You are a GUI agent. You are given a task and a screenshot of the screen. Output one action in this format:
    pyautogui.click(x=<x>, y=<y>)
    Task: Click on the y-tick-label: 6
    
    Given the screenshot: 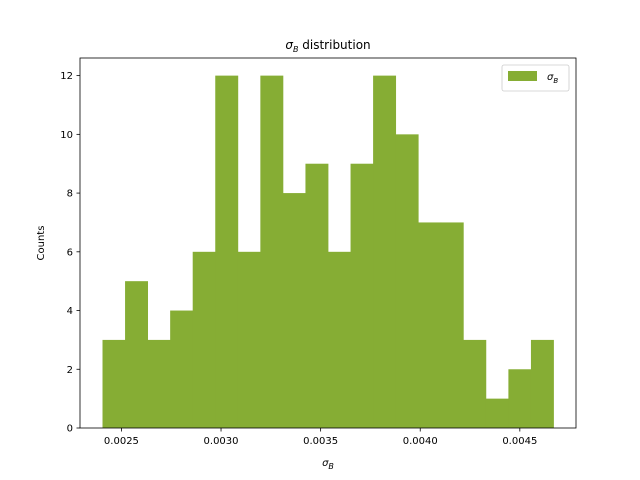 What is the action you would take?
    pyautogui.click(x=70, y=252)
    